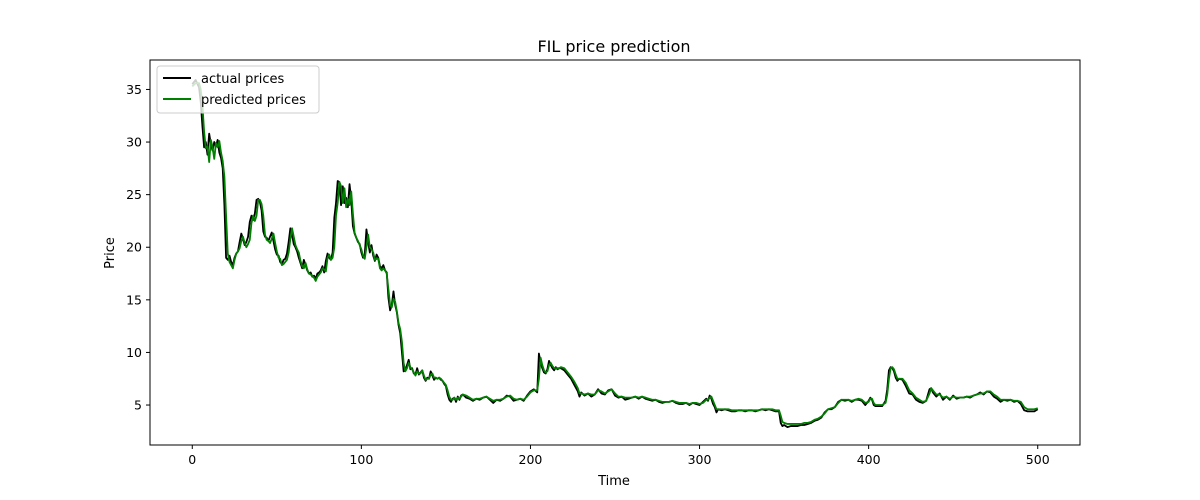  Describe the element at coordinates (134, 352) in the screenshot. I see `y-tick-label: 10` at that location.